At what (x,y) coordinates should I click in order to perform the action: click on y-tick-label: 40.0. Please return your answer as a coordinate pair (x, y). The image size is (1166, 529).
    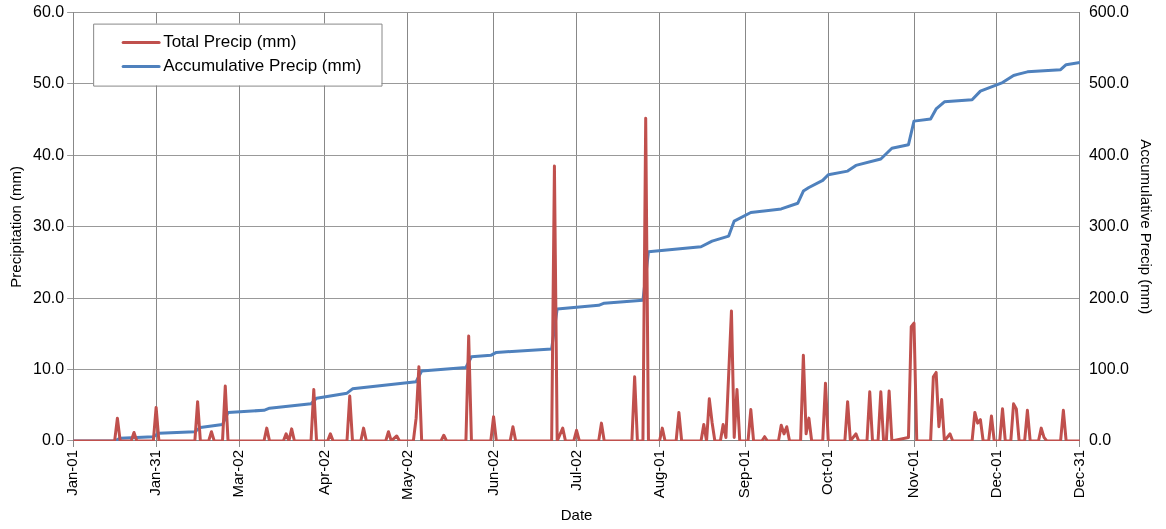
    Looking at the image, I should click on (49, 154).